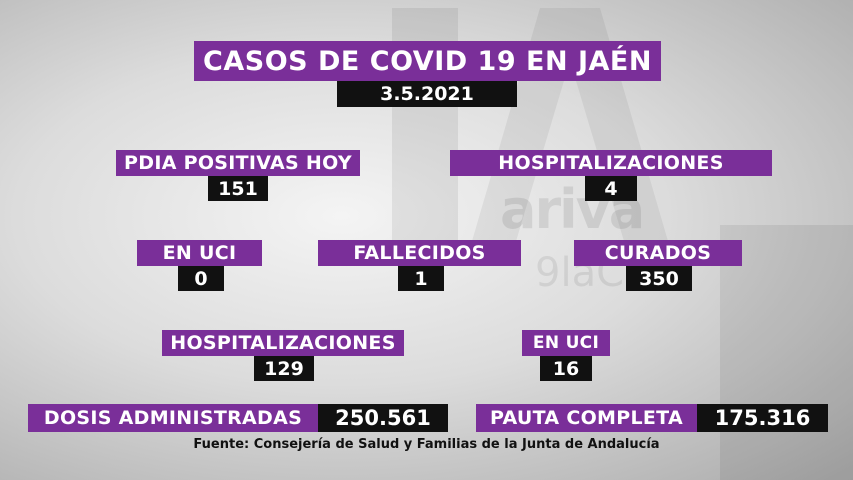 This screenshot has height=480, width=853. Describe the element at coordinates (199, 253) in the screenshot. I see `uci-label: EN UCI` at that location.